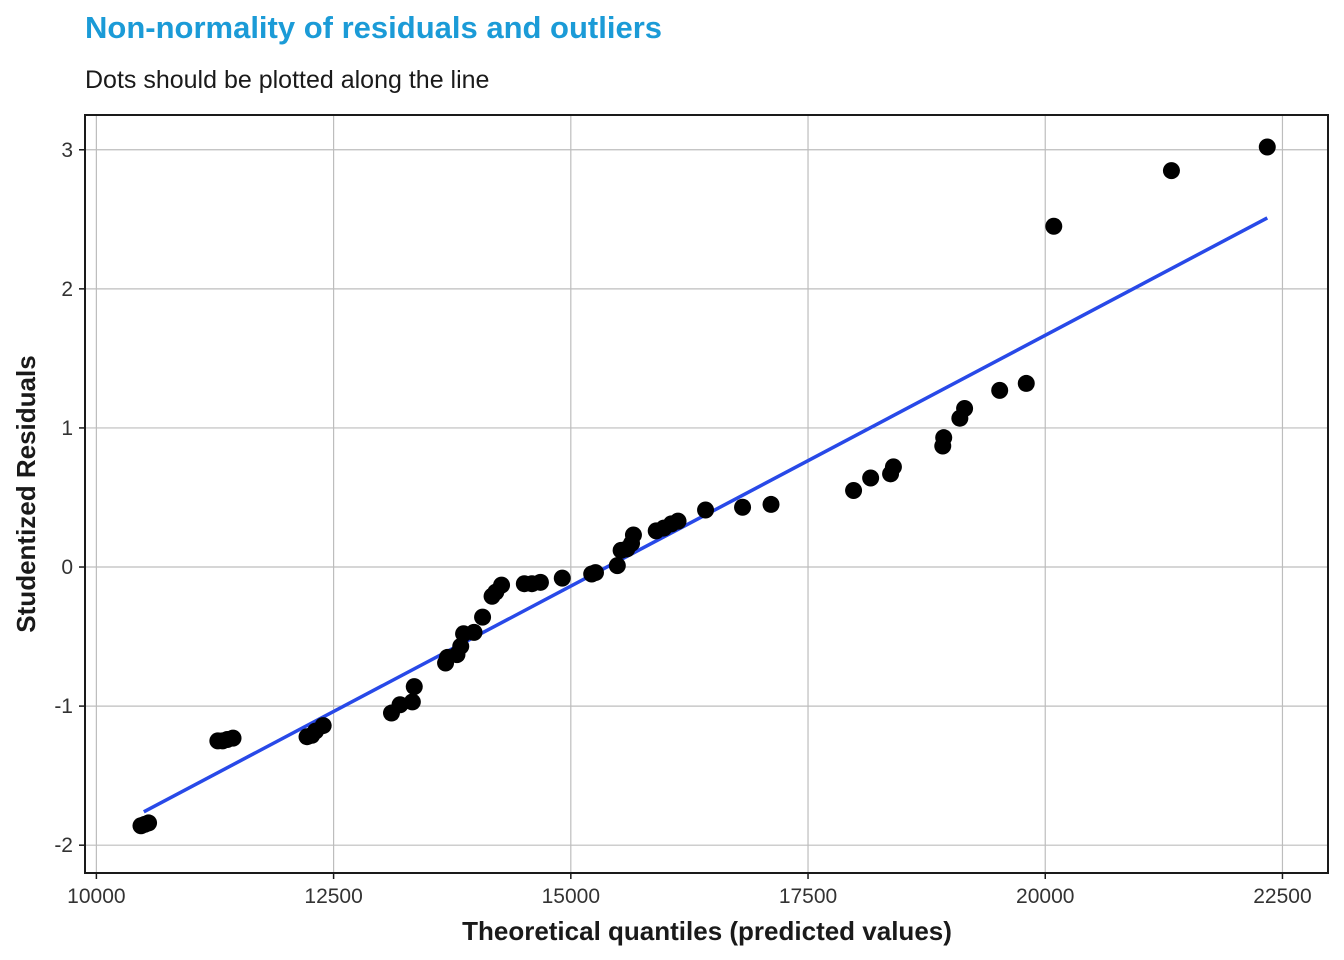 This screenshot has width=1344, height=960. Describe the element at coordinates (808, 896) in the screenshot. I see `x-tick-label: 17500` at that location.